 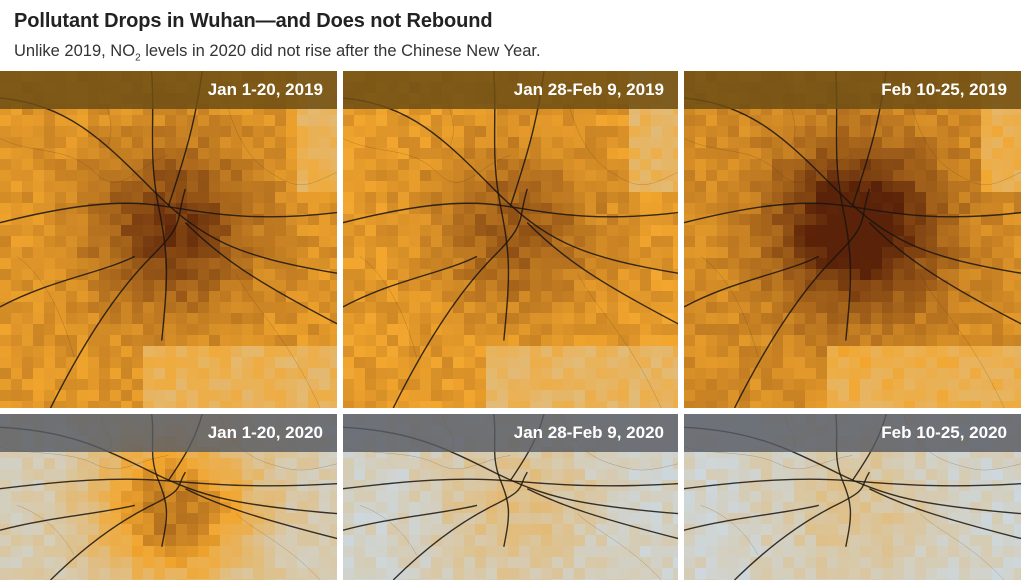 I want to click on panel-label: Jan 1-20, 2020, so click(x=168, y=433).